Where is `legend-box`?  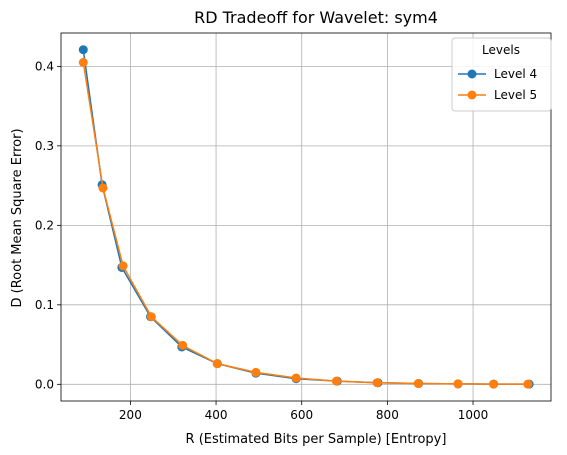
legend-box is located at coordinates (501, 74).